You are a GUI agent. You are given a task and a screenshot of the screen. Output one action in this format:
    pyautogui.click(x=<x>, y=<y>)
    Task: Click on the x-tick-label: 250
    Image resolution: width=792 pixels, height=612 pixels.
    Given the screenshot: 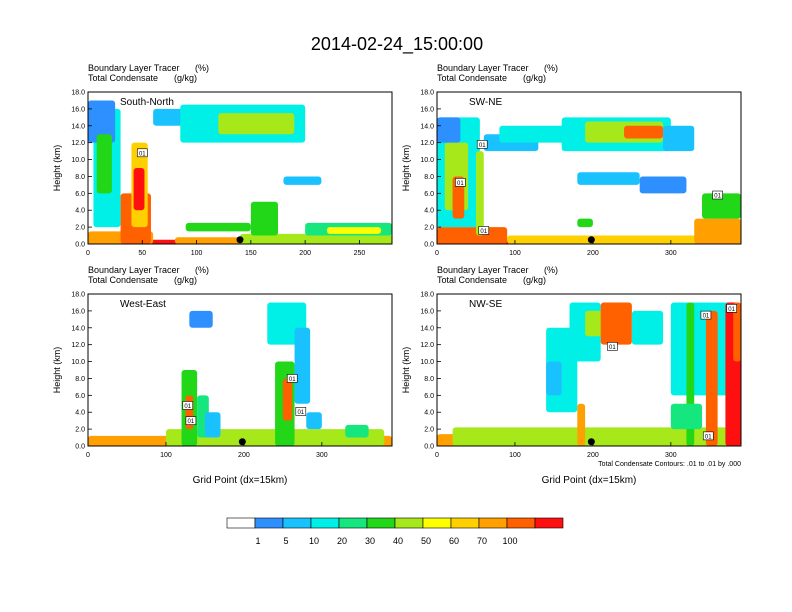 What is the action you would take?
    pyautogui.click(x=360, y=253)
    